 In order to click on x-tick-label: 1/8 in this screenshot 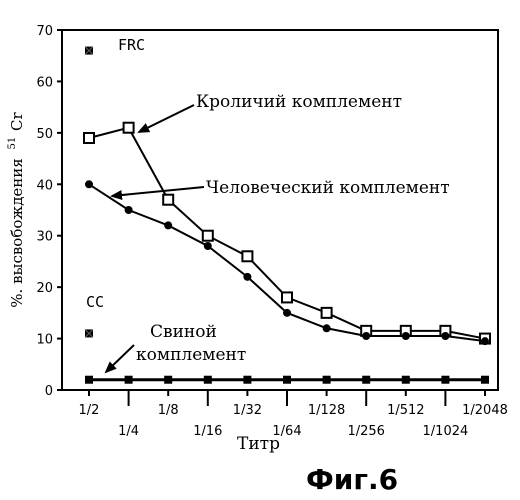, I will do `click(168, 410)`.